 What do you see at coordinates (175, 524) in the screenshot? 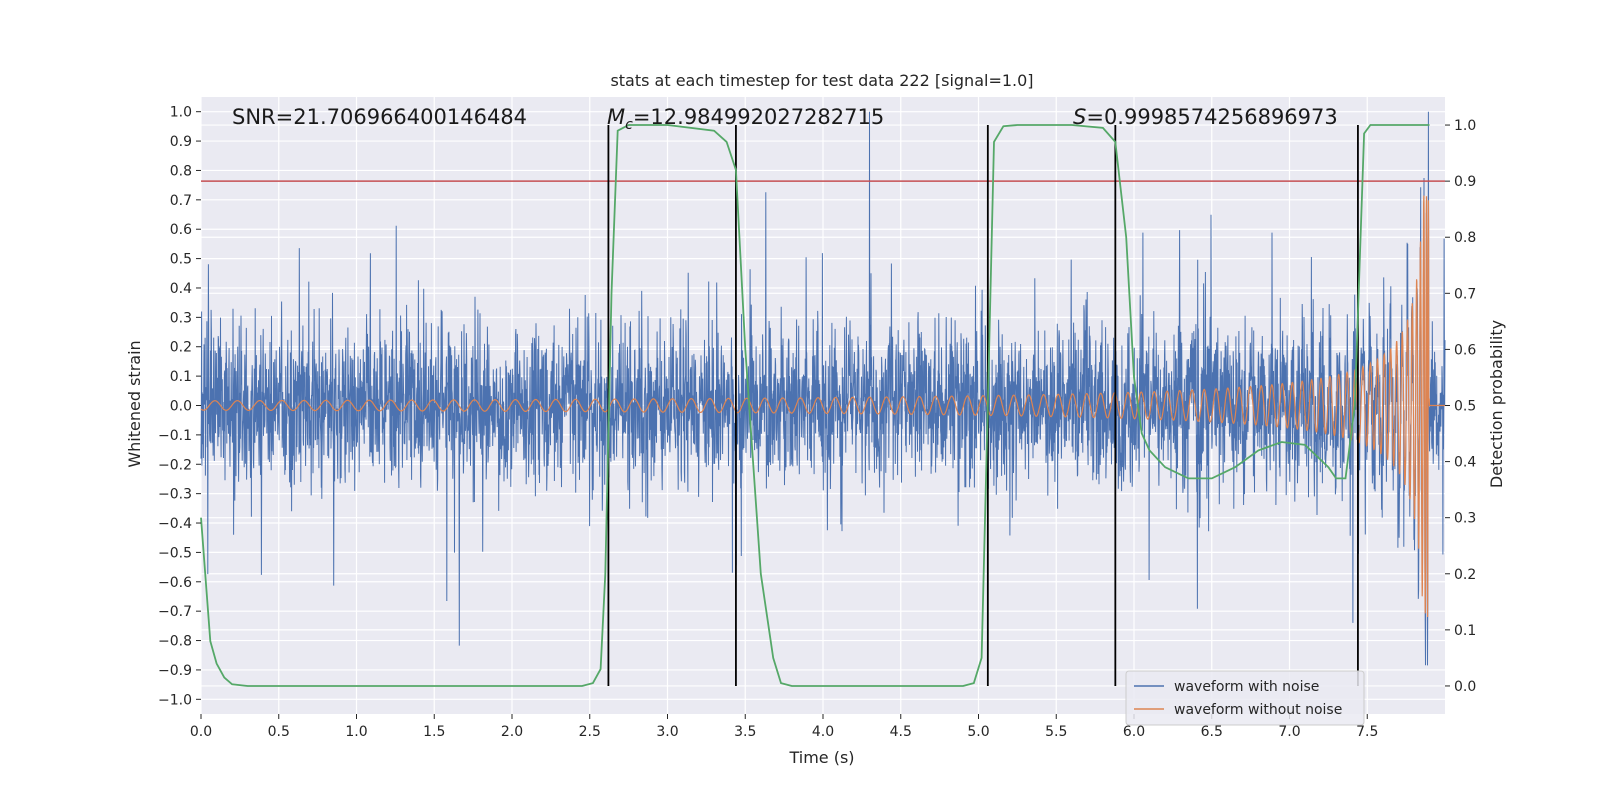
I see `y-left-tick-label: −0.4` at bounding box center [175, 524].